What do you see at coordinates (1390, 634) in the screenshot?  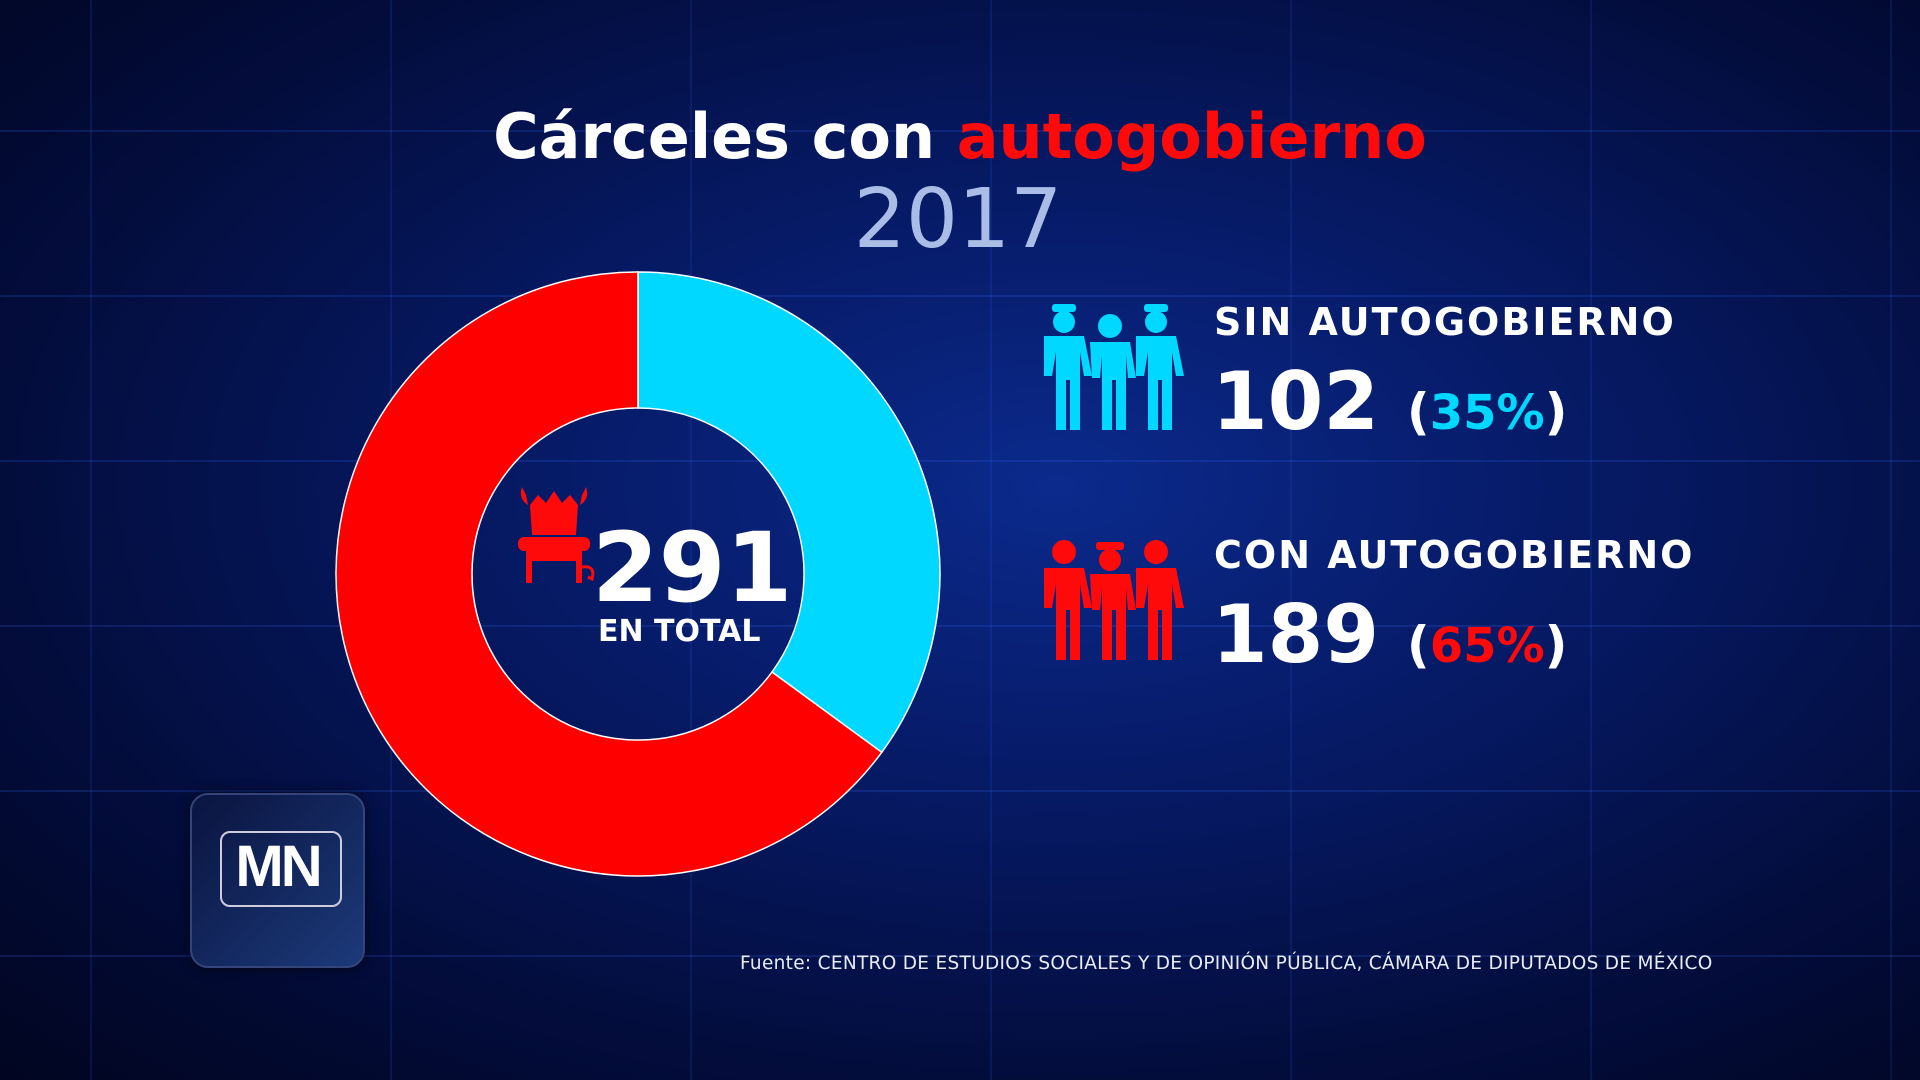 I see `legend-value-con: 189 (65%)` at bounding box center [1390, 634].